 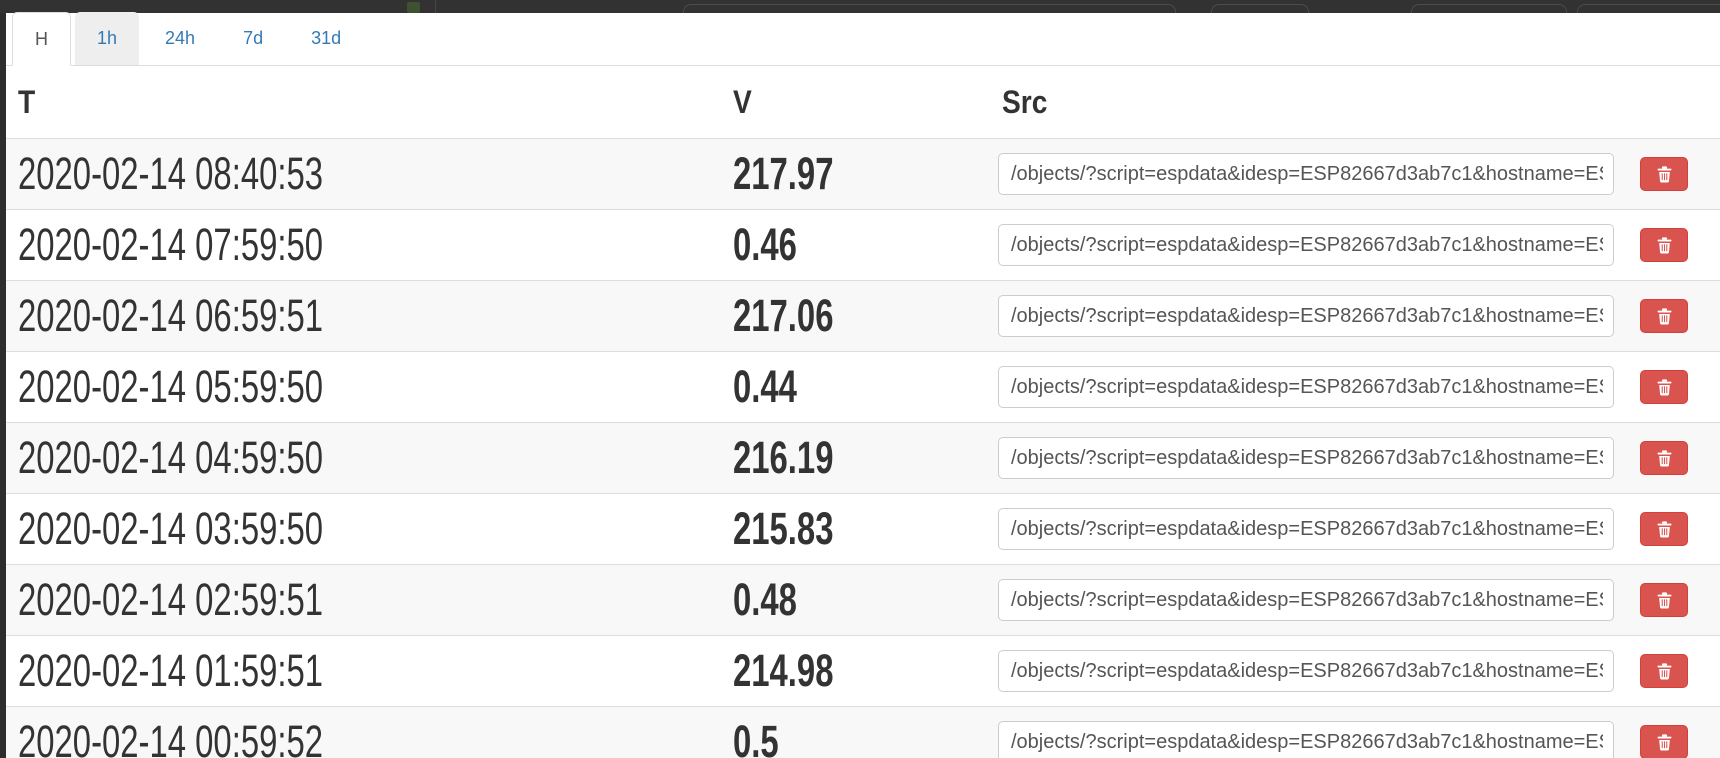 What do you see at coordinates (27, 101) in the screenshot?
I see `column-header-t: T` at bounding box center [27, 101].